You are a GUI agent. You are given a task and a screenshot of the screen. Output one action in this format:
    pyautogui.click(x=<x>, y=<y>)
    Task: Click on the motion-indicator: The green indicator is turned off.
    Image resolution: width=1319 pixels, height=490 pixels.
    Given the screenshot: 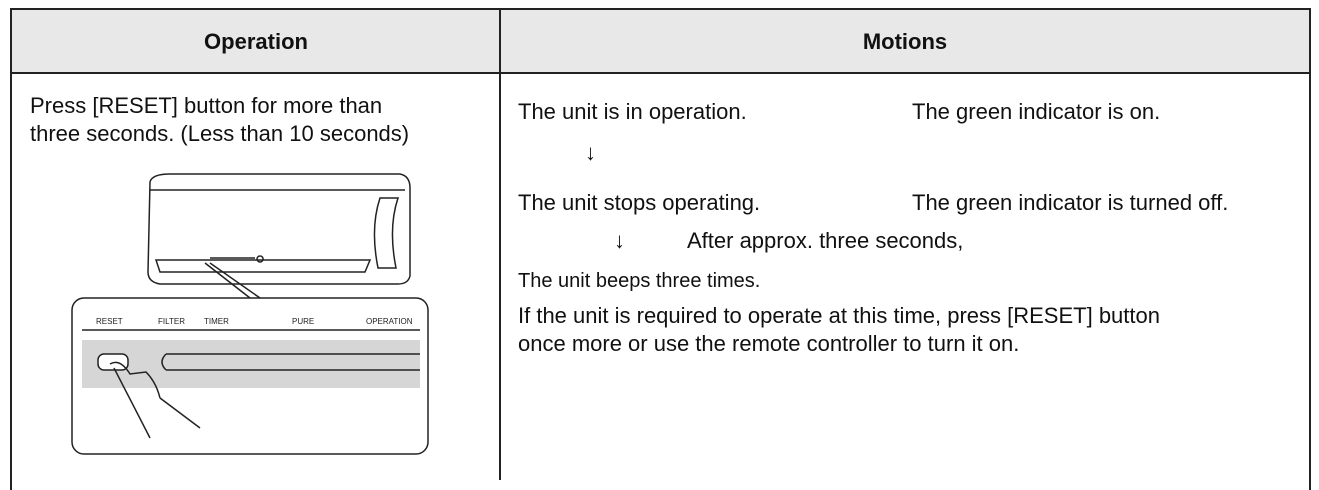 What is the action you would take?
    pyautogui.click(x=1070, y=202)
    